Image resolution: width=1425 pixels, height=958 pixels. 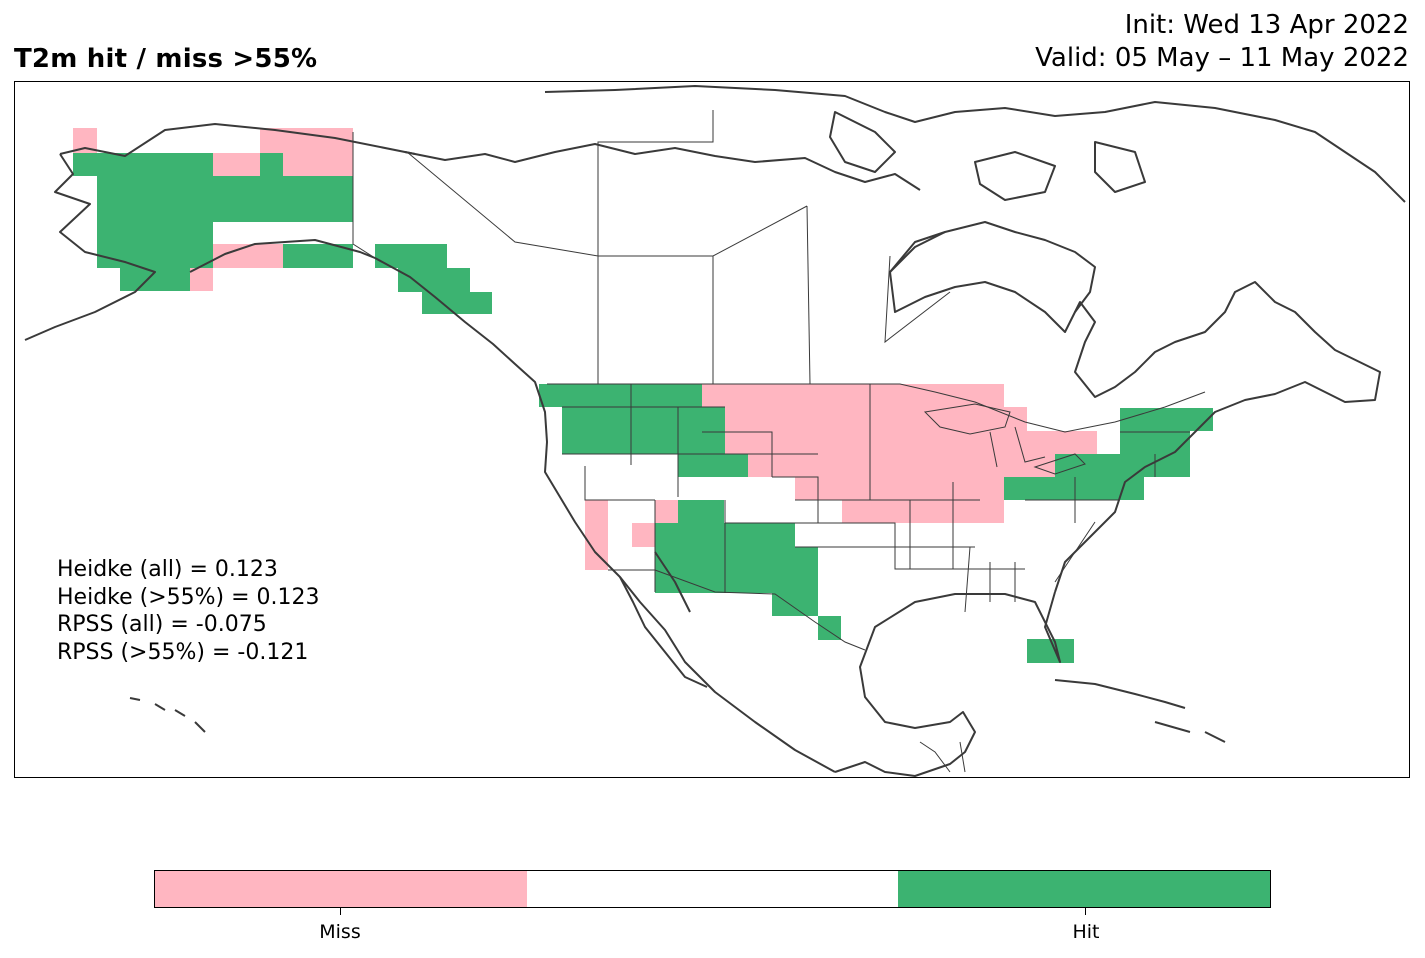 I want to click on alaska-canada-border, so click(x=364, y=195).